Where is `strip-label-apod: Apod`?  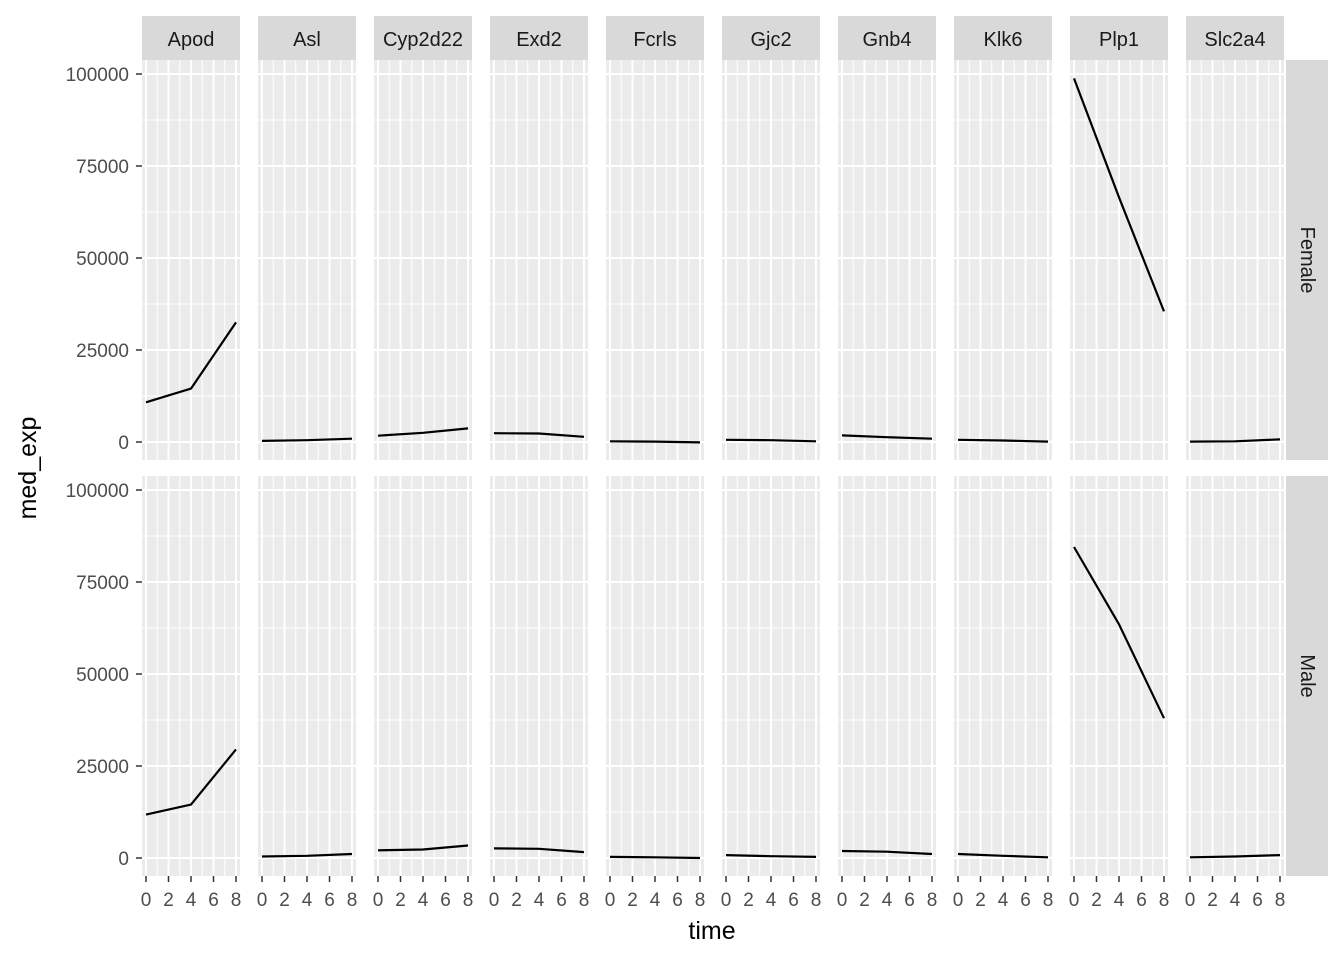
strip-label-apod: Apod is located at coordinates (191, 40).